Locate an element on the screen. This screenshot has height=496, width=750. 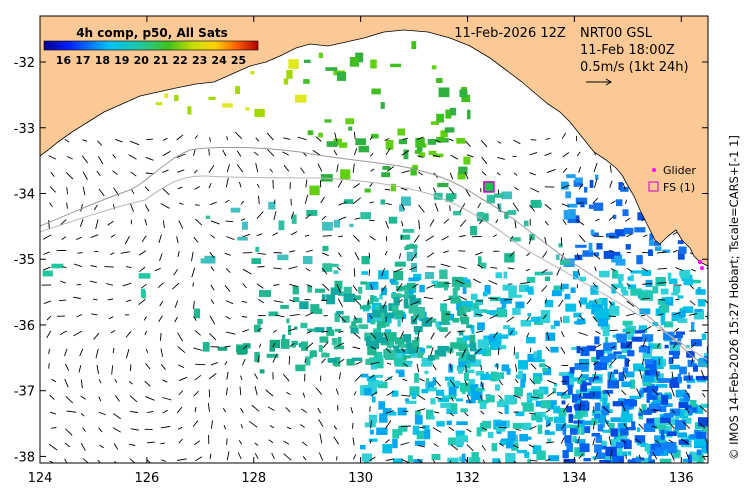
fs-station-marker is located at coordinates (489, 187).